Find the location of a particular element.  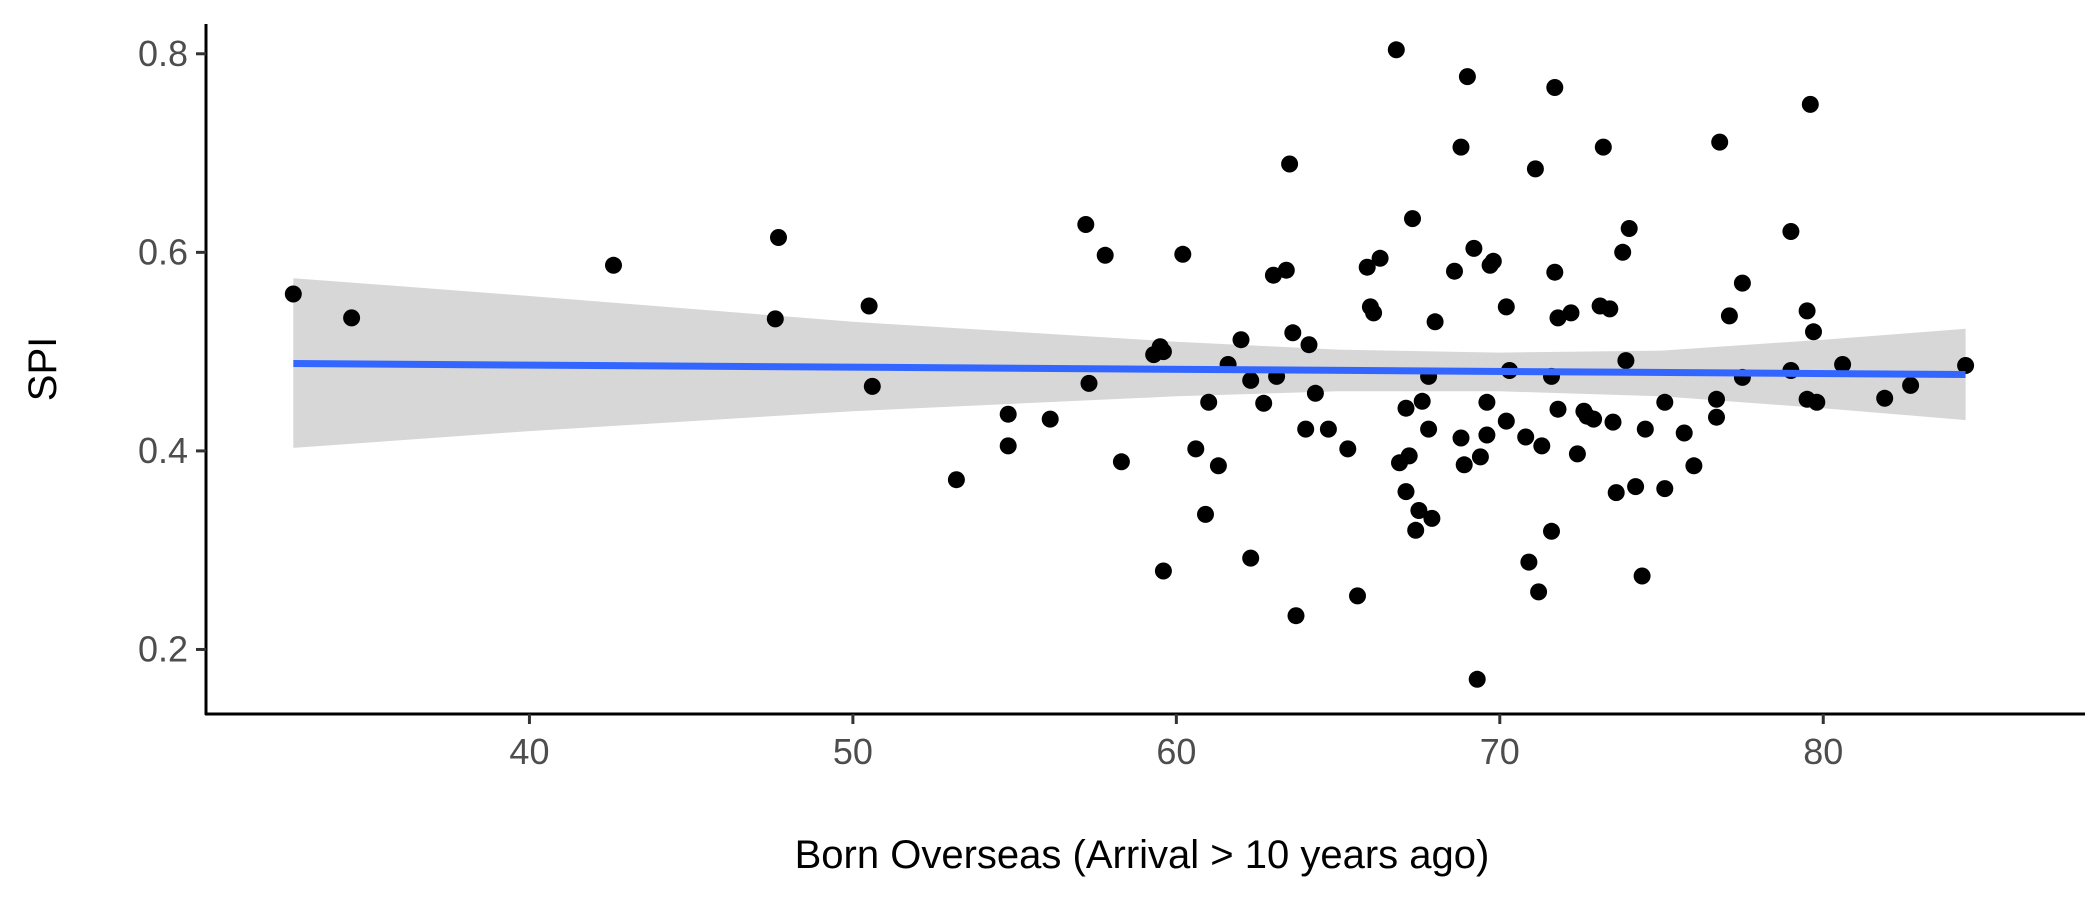

y-tick-label: 0.2 is located at coordinates (163, 648).